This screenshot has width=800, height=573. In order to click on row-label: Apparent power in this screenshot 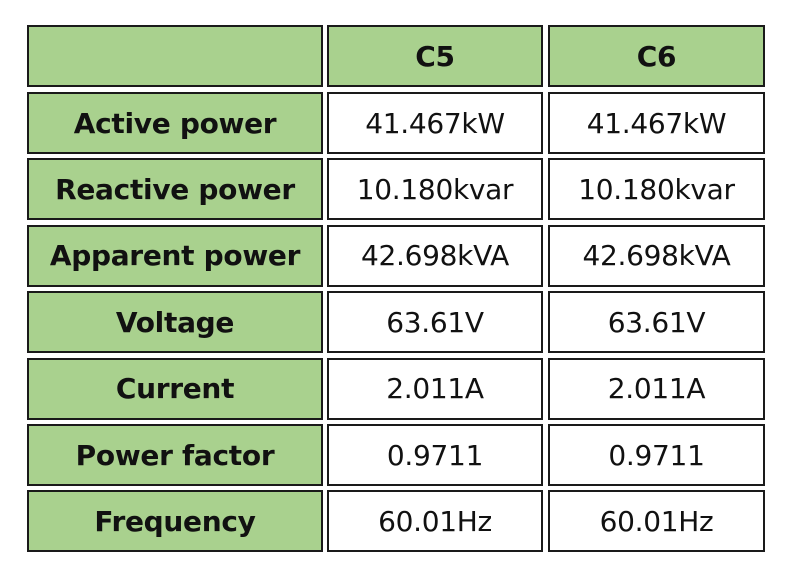, I will do `click(175, 255)`.